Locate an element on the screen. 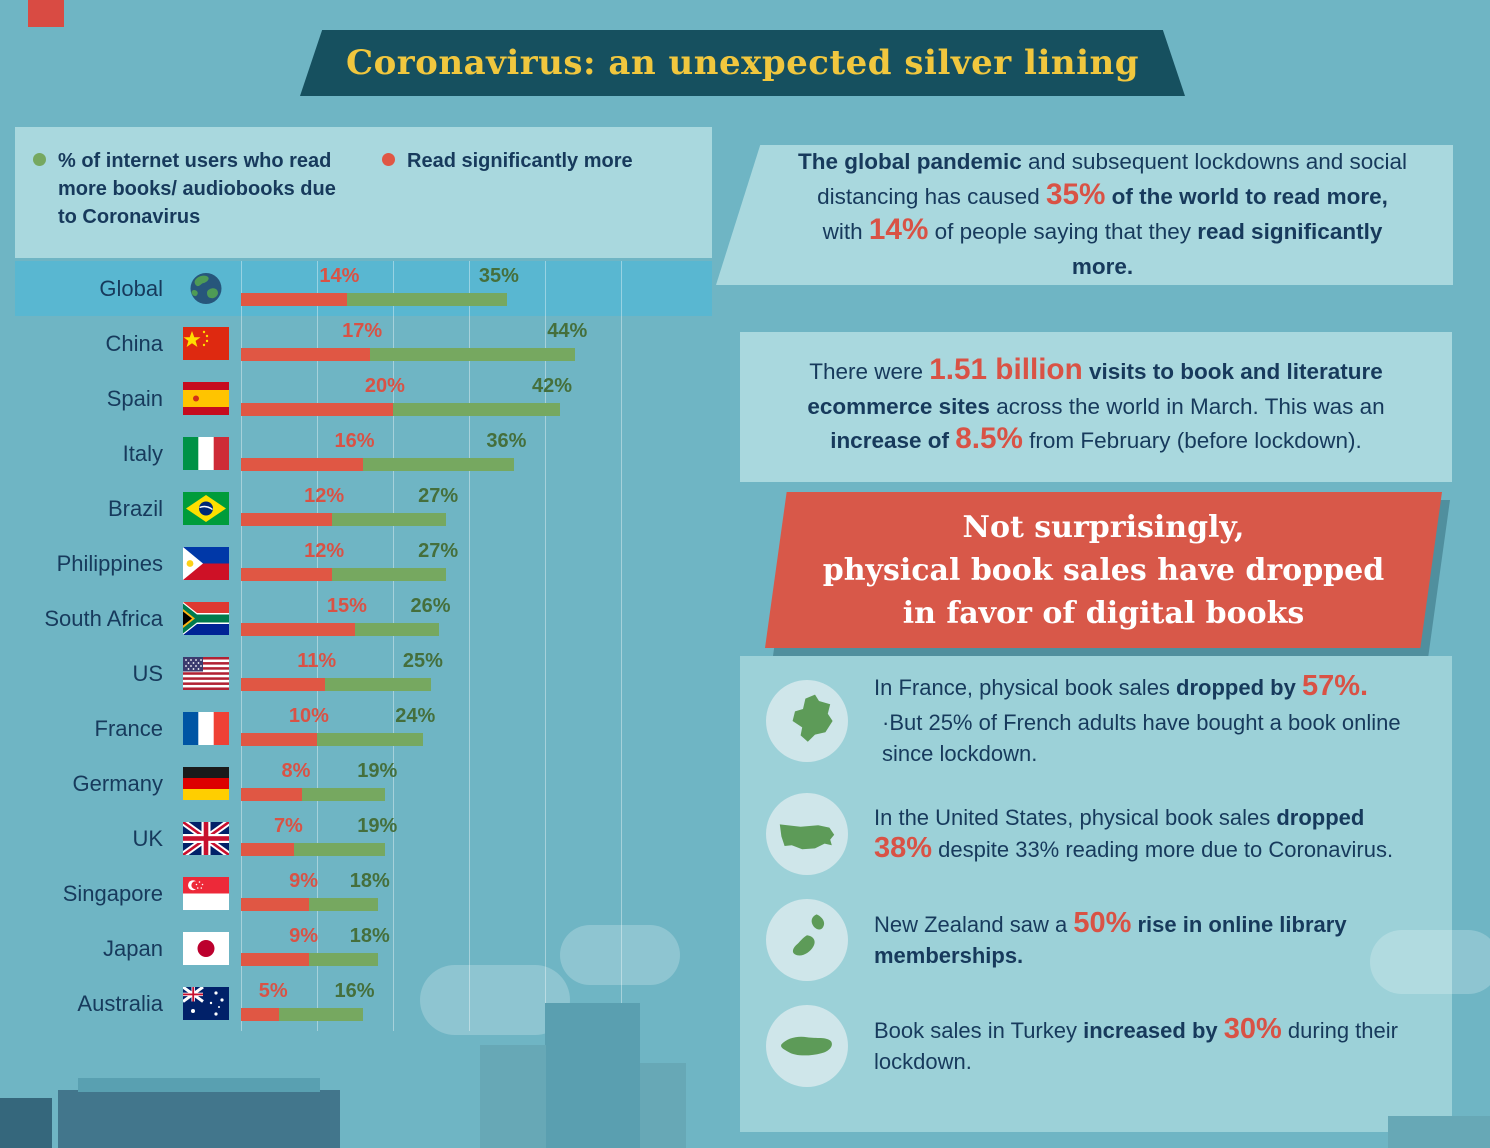 This screenshot has height=1148, width=1490. green-value-label: 35% is located at coordinates (498, 276).